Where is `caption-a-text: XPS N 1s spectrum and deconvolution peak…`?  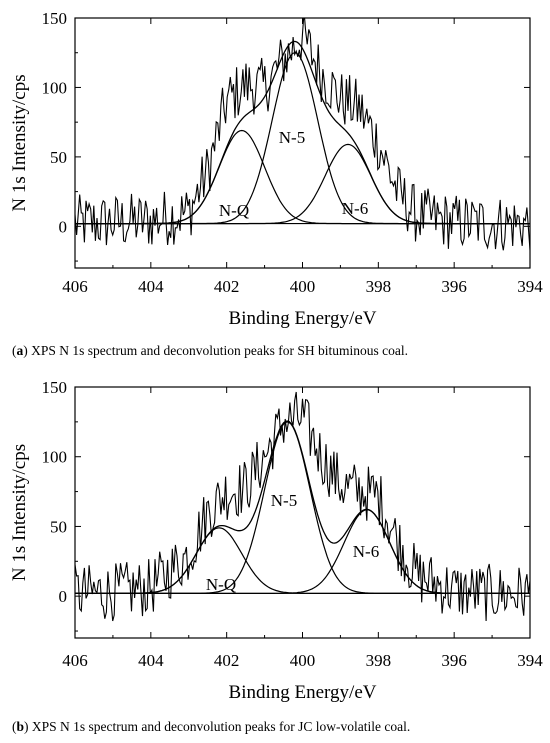
caption-a-text: XPS N 1s spectrum and deconvolution peak… is located at coordinates (219, 350).